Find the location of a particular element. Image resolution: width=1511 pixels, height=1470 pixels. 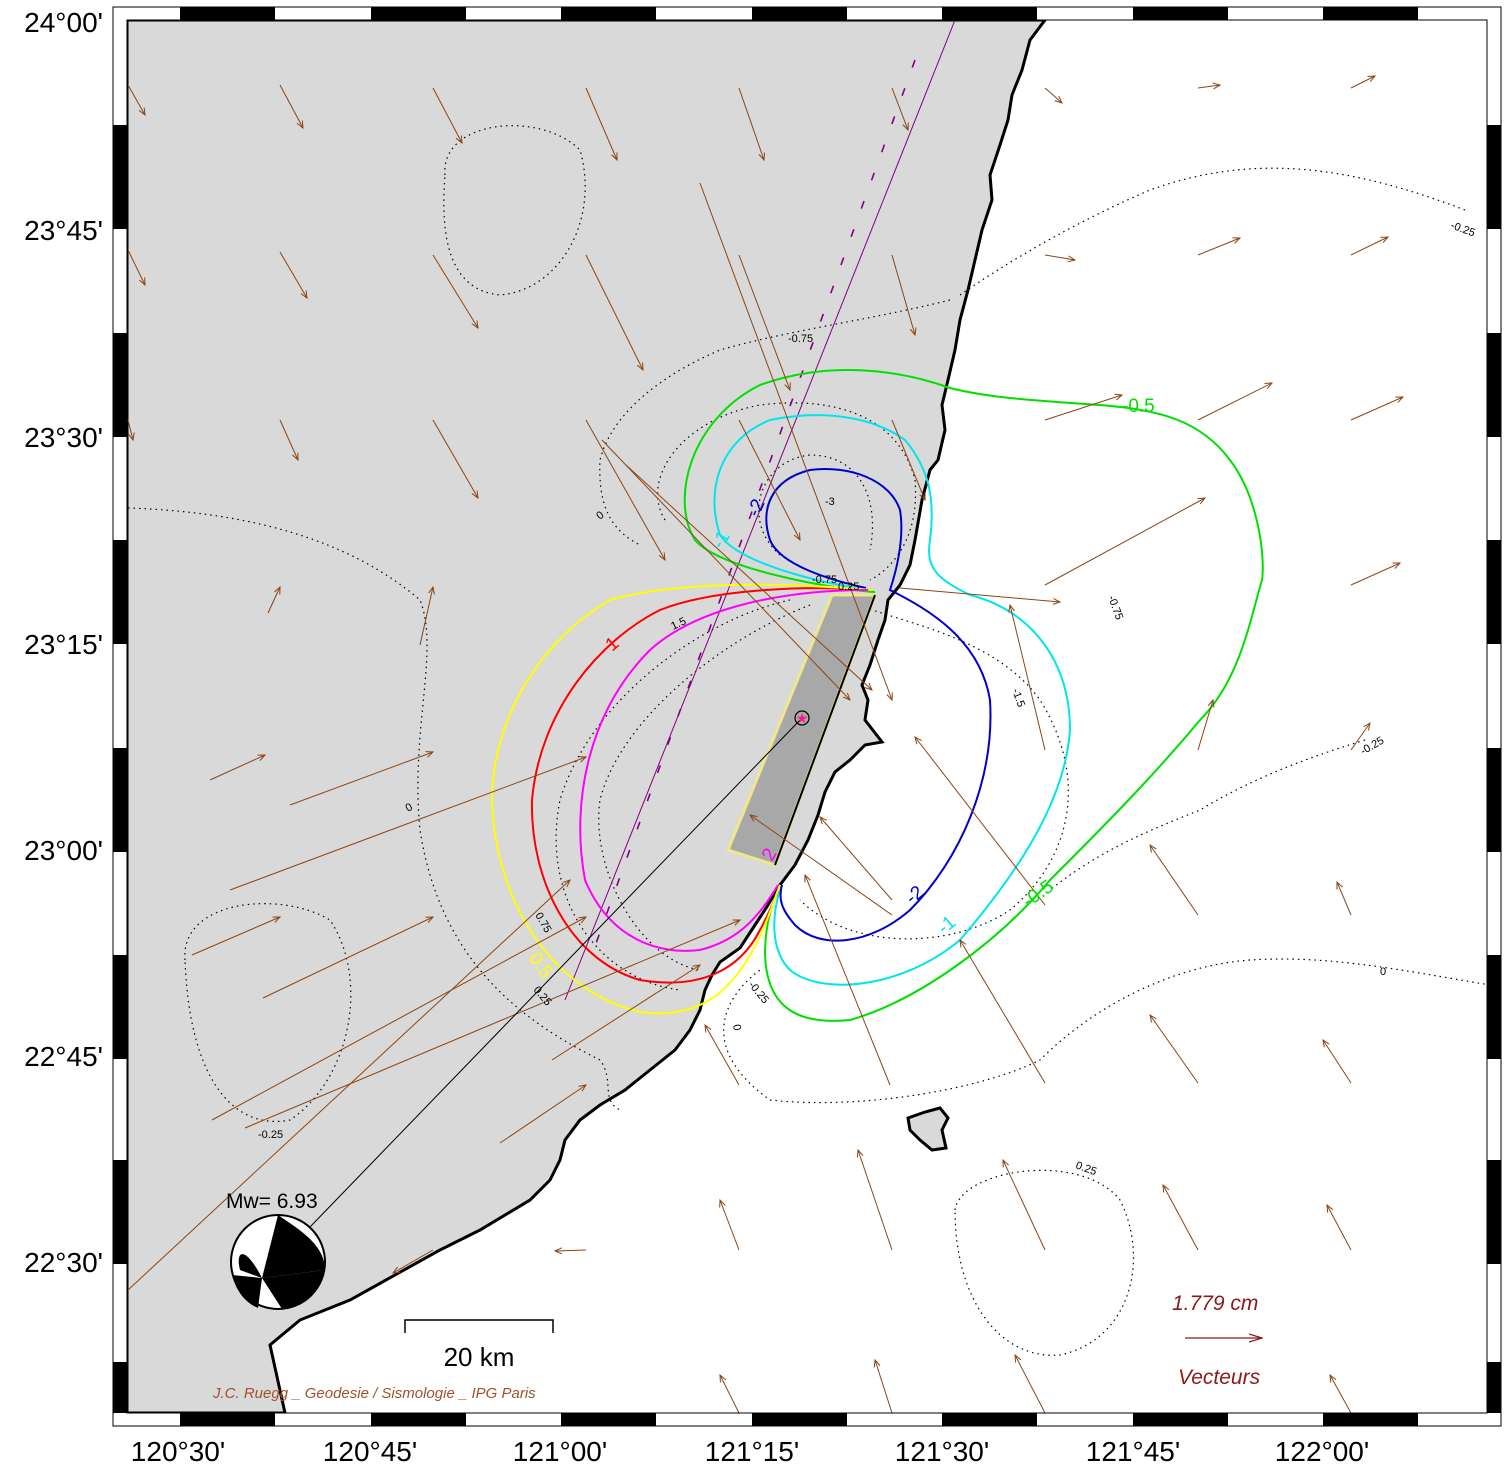

lat-label-0: 24°00' is located at coordinates (63, 22).